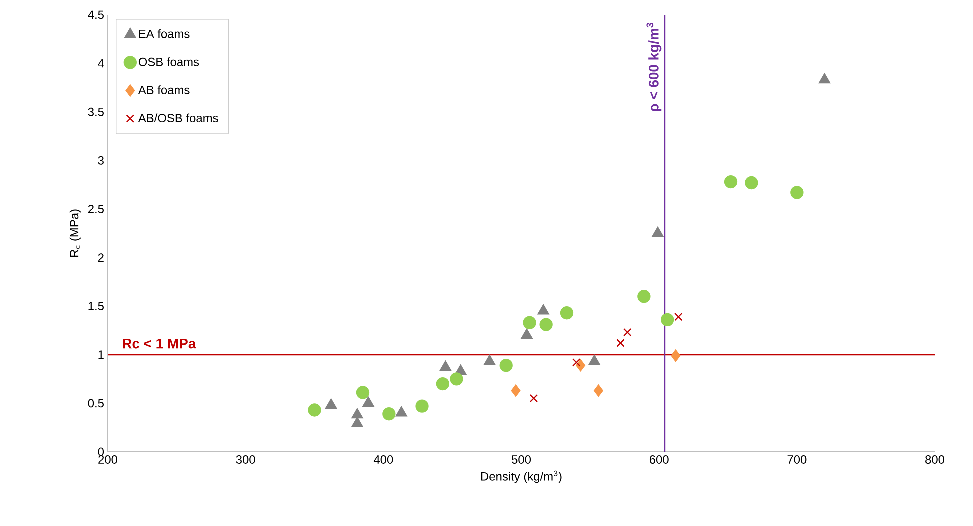 The height and width of the screenshot is (526, 973). I want to click on ref-line-label: Rc < 1 MPa, so click(159, 343).